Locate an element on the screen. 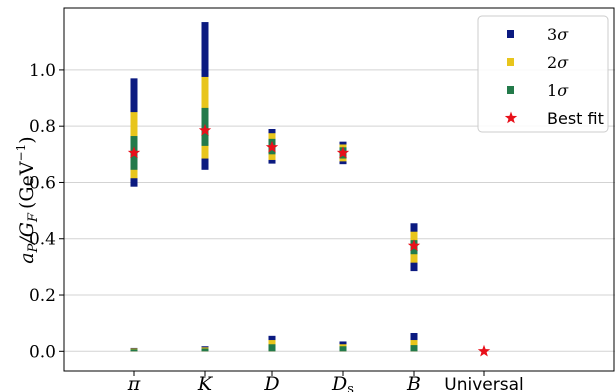  x-tick-label: B is located at coordinates (413, 382).